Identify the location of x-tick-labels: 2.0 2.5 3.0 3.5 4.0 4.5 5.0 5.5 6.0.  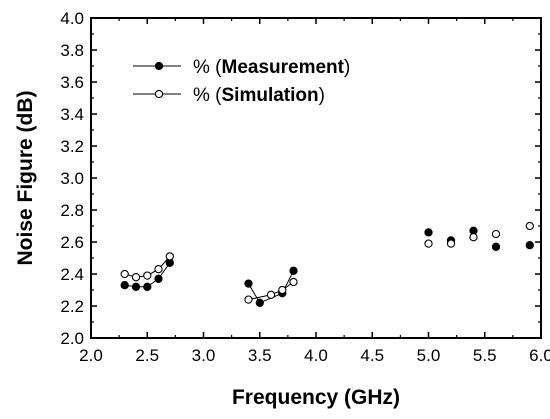
(314, 355).